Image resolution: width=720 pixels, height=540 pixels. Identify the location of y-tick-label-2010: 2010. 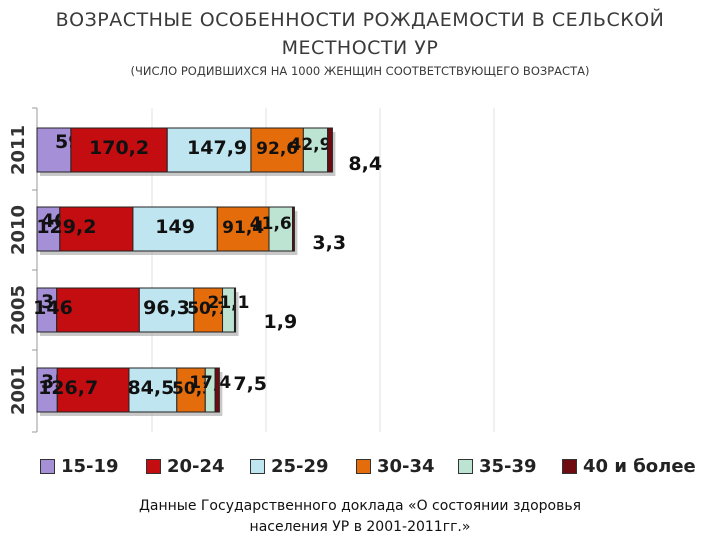
(18, 230).